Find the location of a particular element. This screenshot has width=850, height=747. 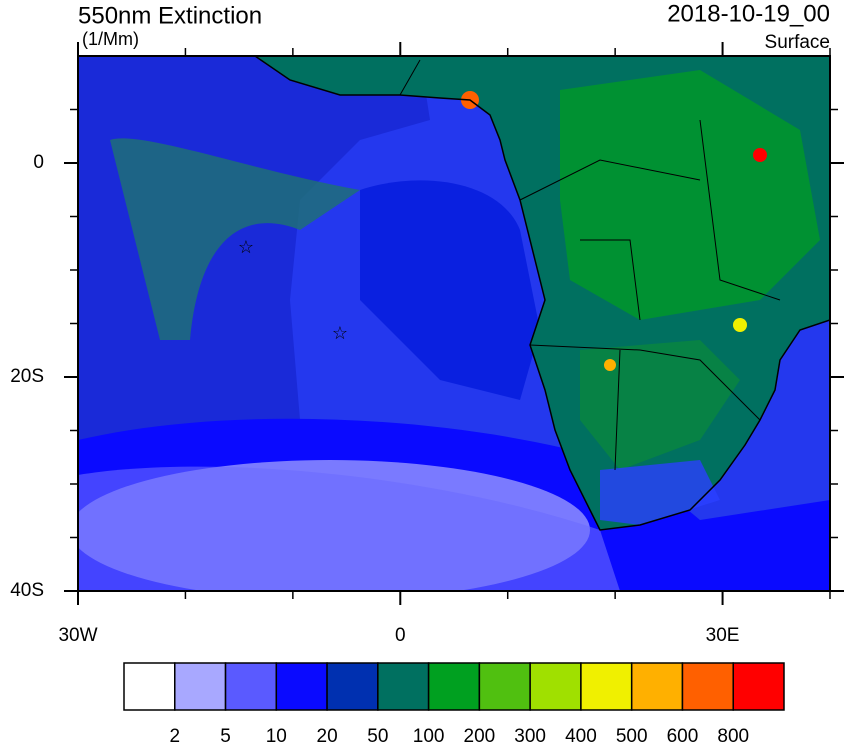

colorbar-label: 800 is located at coordinates (733, 736).